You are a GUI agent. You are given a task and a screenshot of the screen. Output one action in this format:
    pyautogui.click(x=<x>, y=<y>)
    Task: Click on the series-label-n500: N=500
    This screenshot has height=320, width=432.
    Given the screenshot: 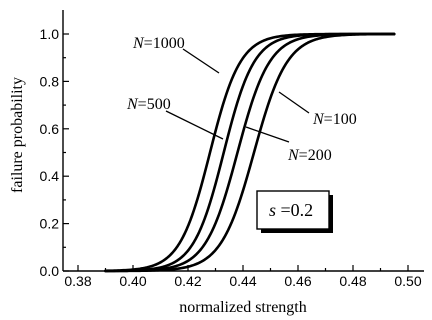 What is the action you would take?
    pyautogui.click(x=148, y=104)
    